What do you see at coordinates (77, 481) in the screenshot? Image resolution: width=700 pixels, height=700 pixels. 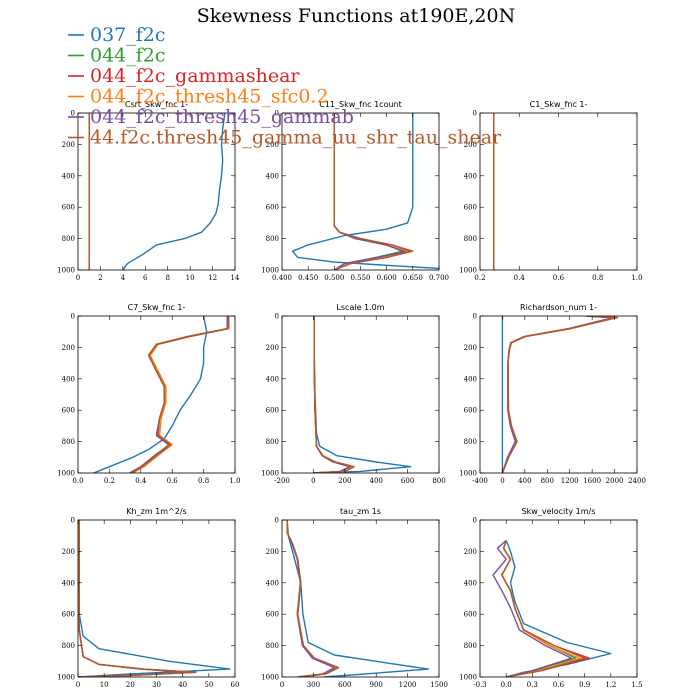 I see `x-tick-label: 0.0` at bounding box center [77, 481].